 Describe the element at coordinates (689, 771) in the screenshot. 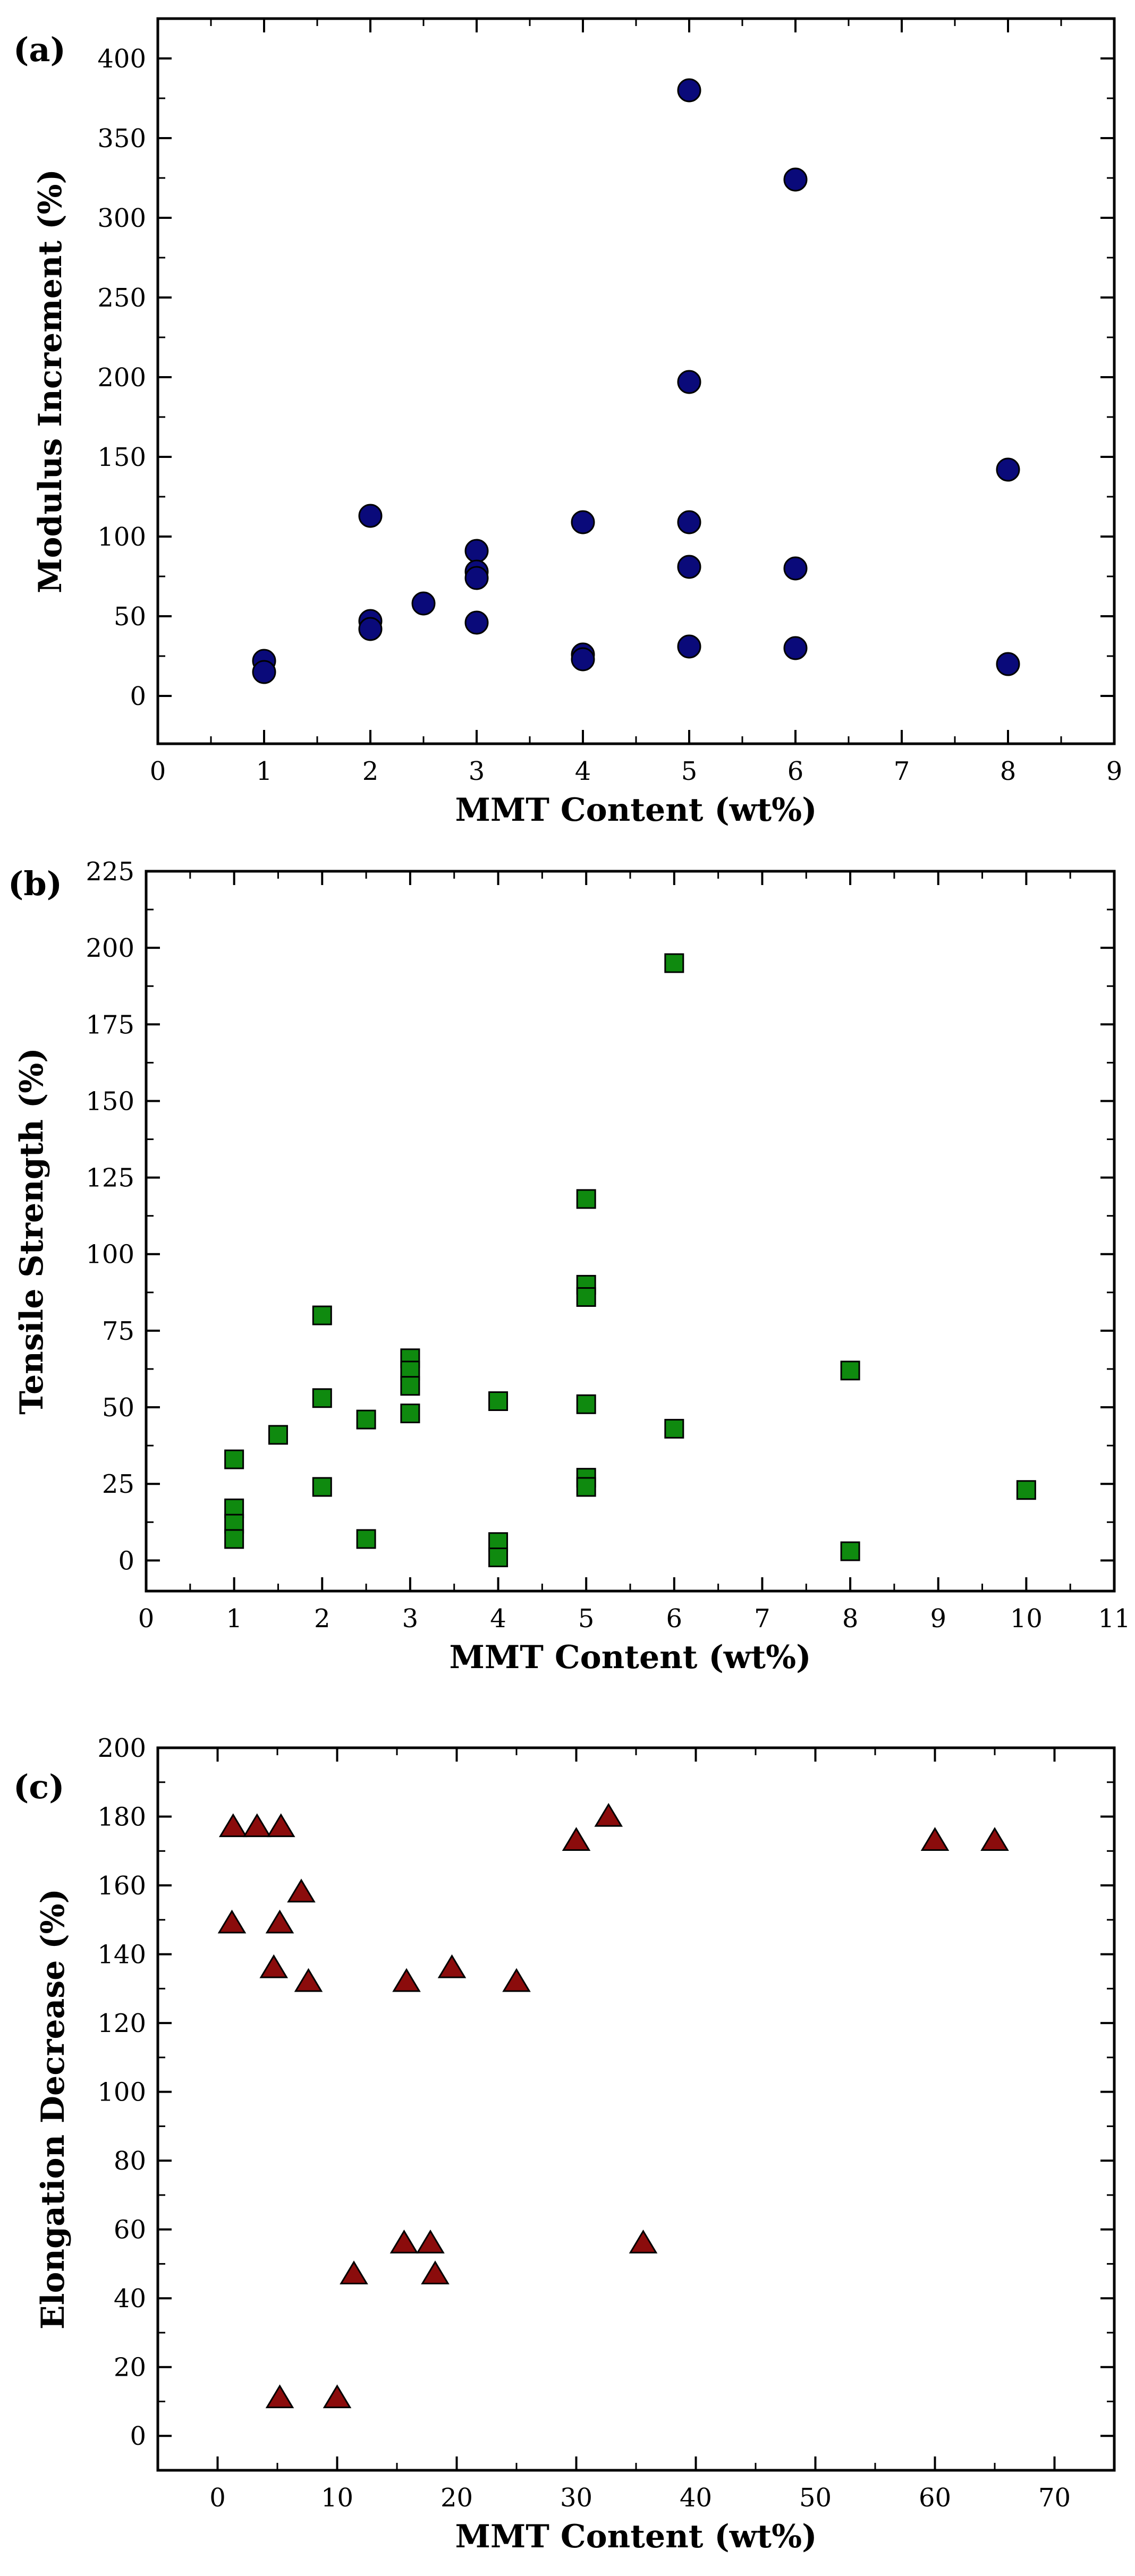

I see `x-tick-label: 5` at that location.